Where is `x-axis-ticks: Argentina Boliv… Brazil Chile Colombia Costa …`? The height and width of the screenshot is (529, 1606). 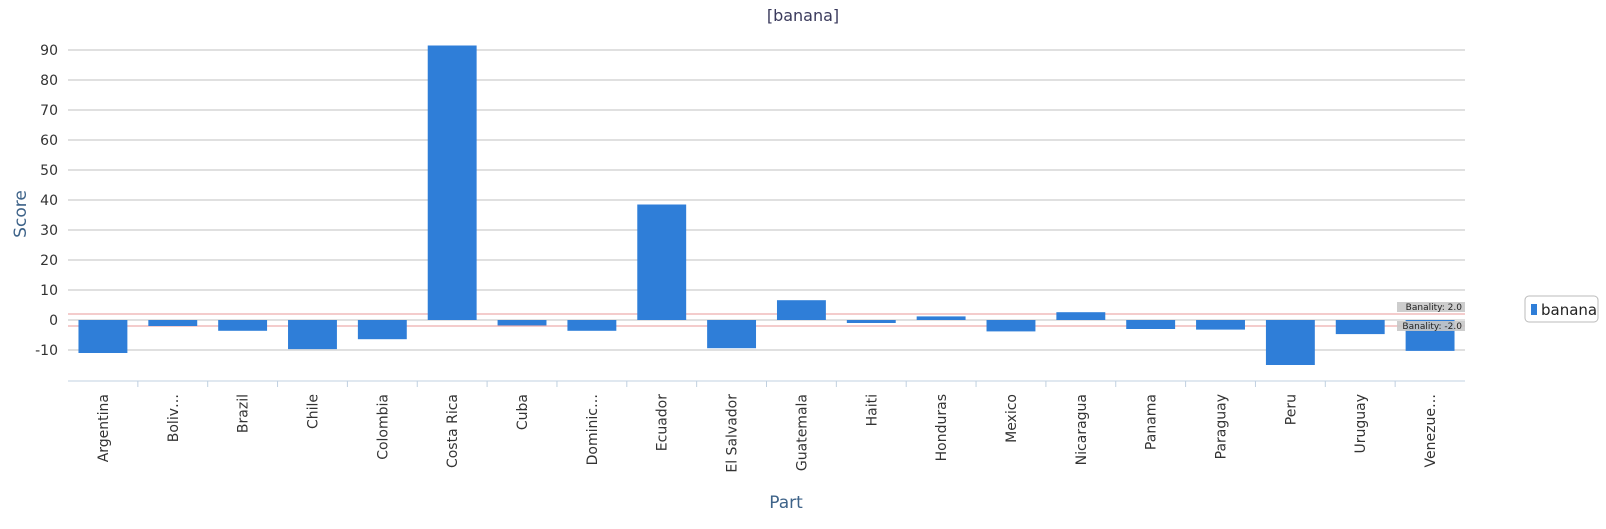
x-axis-ticks: Argentina Boliv… Brazil Chile Colombia Costa … is located at coordinates (767, 427).